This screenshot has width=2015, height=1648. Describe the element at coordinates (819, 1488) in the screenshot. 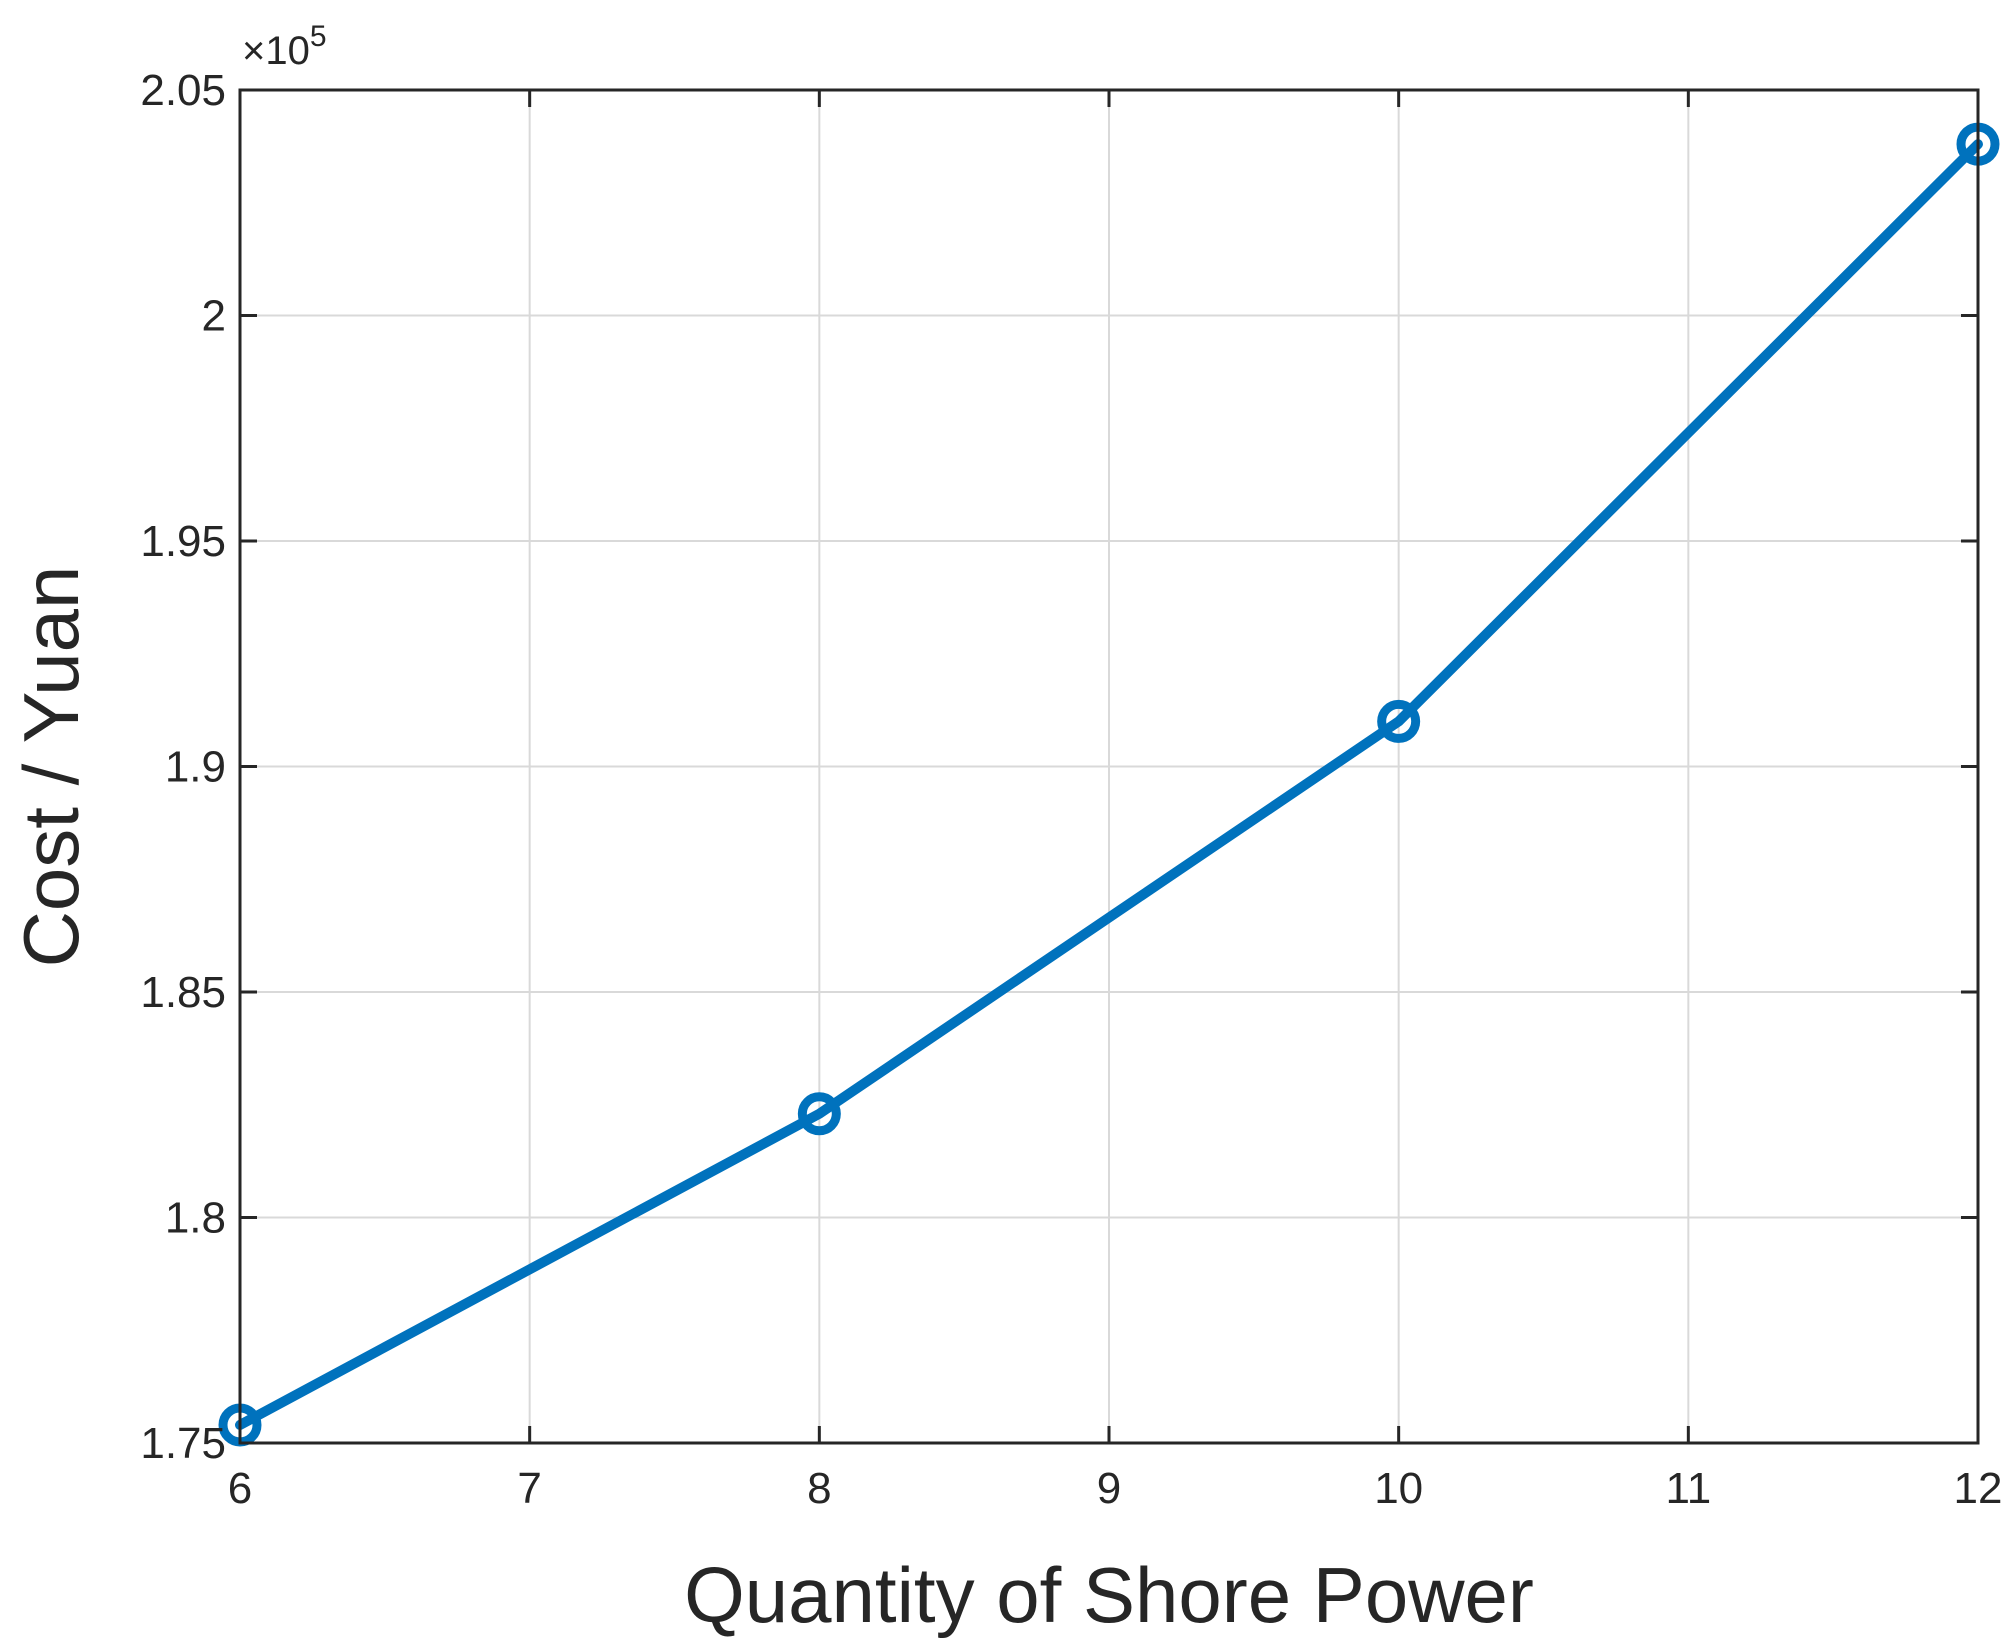

I see `x-tick-label: 8` at that location.